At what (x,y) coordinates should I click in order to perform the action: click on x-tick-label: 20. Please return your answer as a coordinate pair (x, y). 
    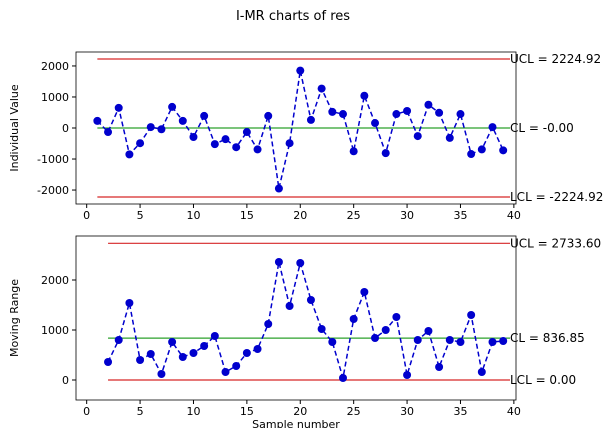
    Looking at the image, I should click on (300, 411).